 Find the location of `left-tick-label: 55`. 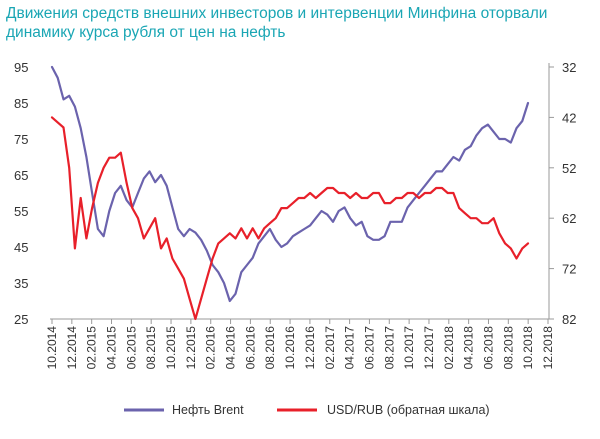

left-tick-label: 55 is located at coordinates (21, 211).